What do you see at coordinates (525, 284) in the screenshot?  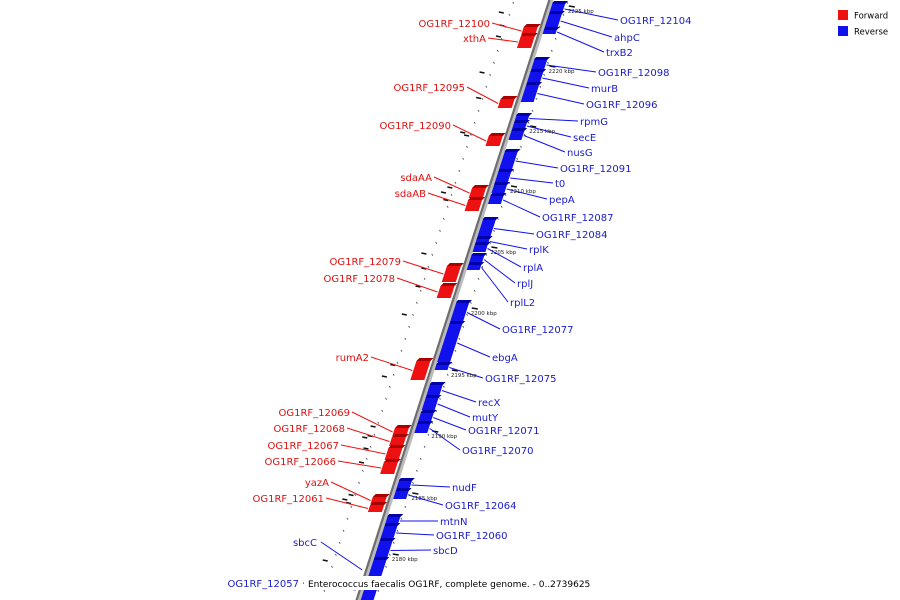 I see `reverse-gene-label: rplJ` at bounding box center [525, 284].